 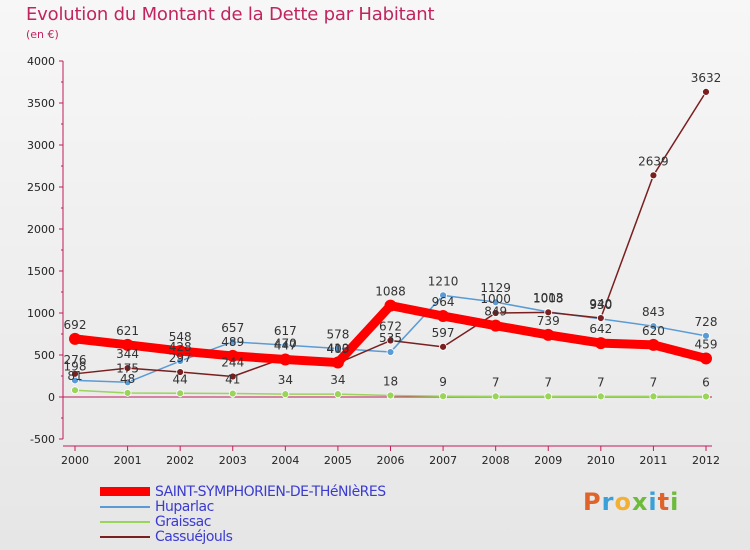 I want to click on x-tick-label: 2000, so click(x=75, y=460).